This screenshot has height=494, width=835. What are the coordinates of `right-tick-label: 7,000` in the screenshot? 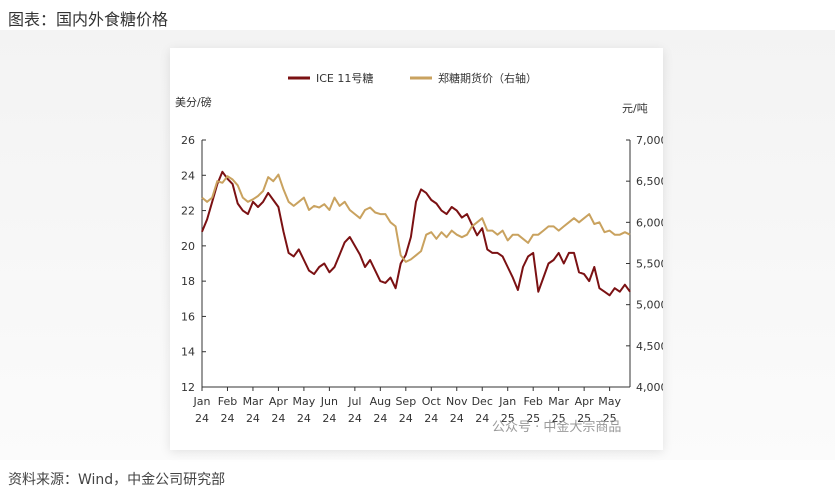 It's located at (649, 140).